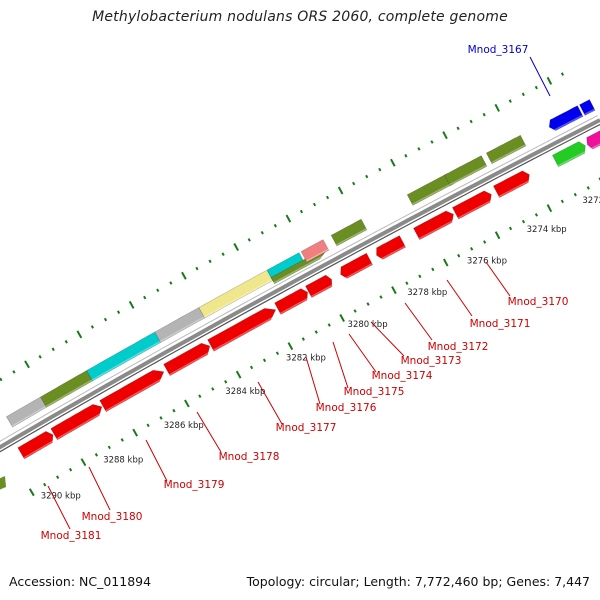  Describe the element at coordinates (374, 392) in the screenshot. I see `gene-label: Mnod_3175` at that location.